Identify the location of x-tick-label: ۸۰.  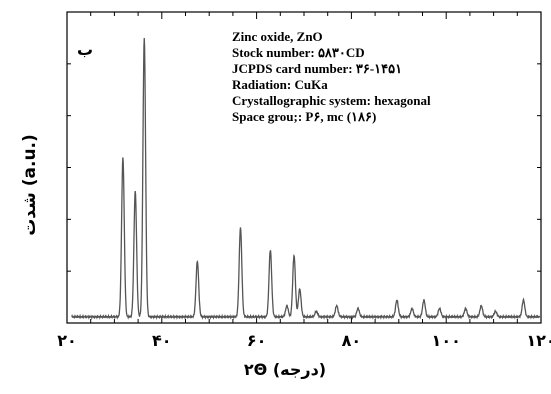
(352, 340).